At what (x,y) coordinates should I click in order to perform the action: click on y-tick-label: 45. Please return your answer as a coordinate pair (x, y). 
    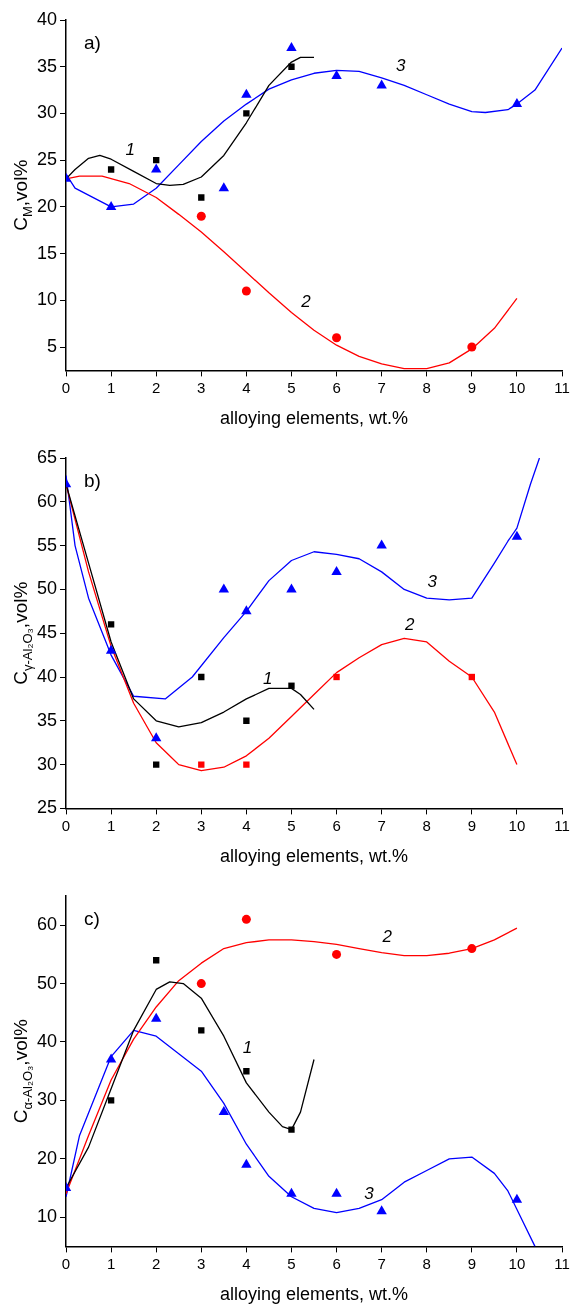
    Looking at the image, I should click on (47, 632).